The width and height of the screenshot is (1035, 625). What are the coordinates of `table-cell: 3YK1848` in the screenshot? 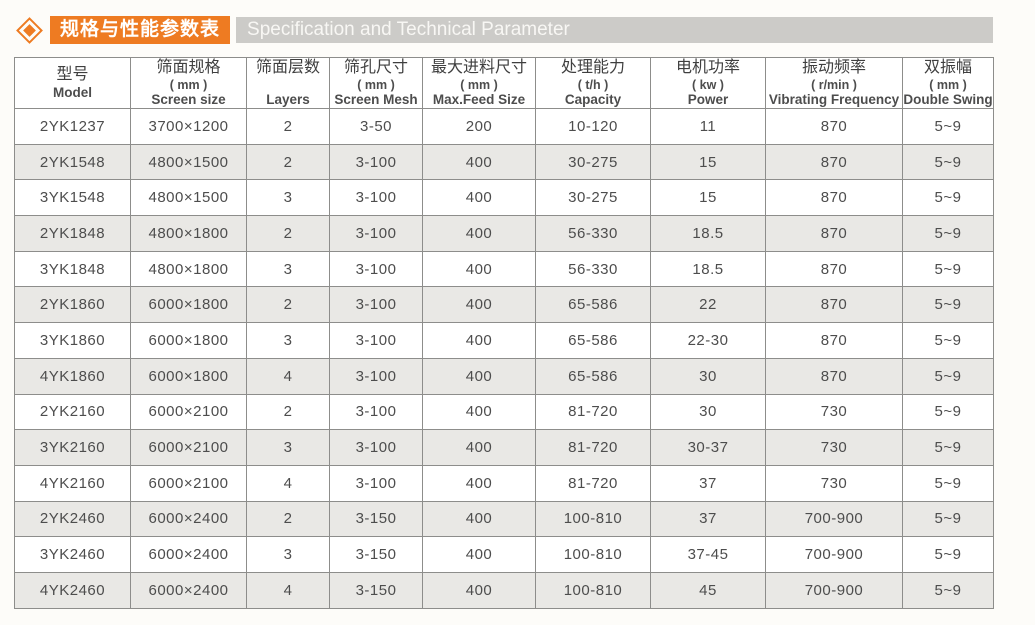 It's located at (72, 269).